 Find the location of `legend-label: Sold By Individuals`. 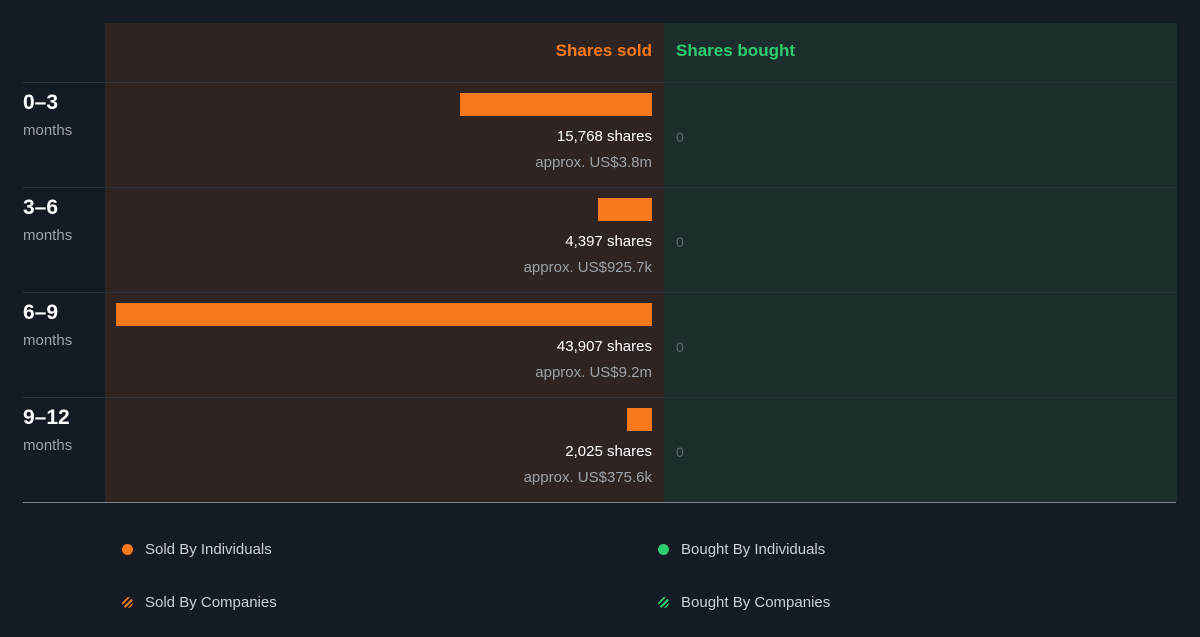

legend-label: Sold By Individuals is located at coordinates (208, 549).